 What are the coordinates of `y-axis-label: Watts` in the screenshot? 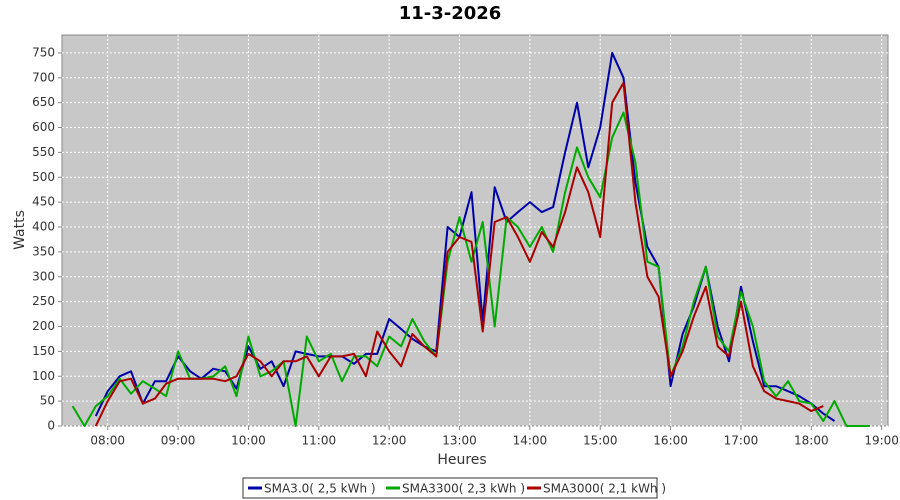 It's located at (20, 230).